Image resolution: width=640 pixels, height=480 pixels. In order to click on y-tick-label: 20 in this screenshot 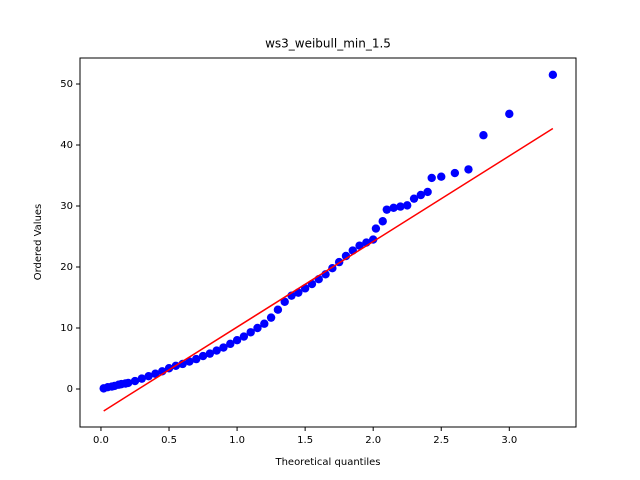, I will do `click(66, 267)`.